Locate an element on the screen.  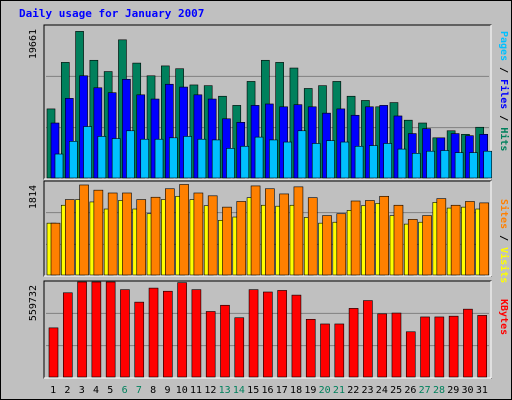
x-tick-label: 11 is located at coordinates (196, 390).